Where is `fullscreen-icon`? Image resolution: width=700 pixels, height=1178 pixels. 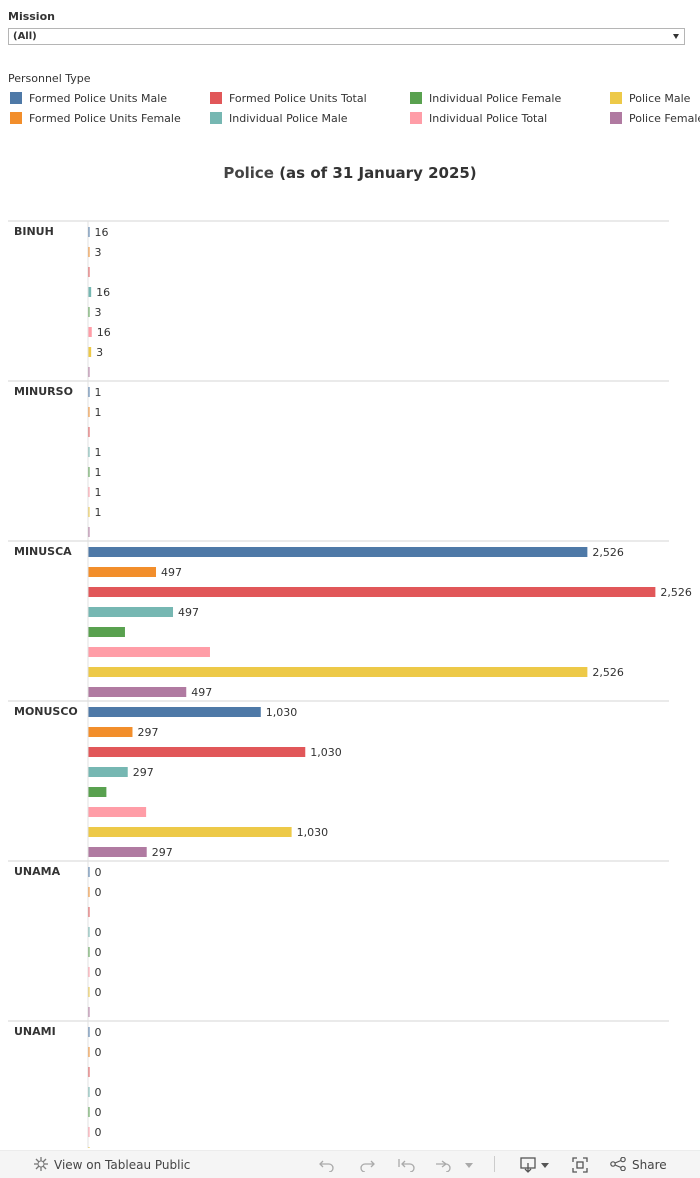
fullscreen-icon is located at coordinates (580, 1165).